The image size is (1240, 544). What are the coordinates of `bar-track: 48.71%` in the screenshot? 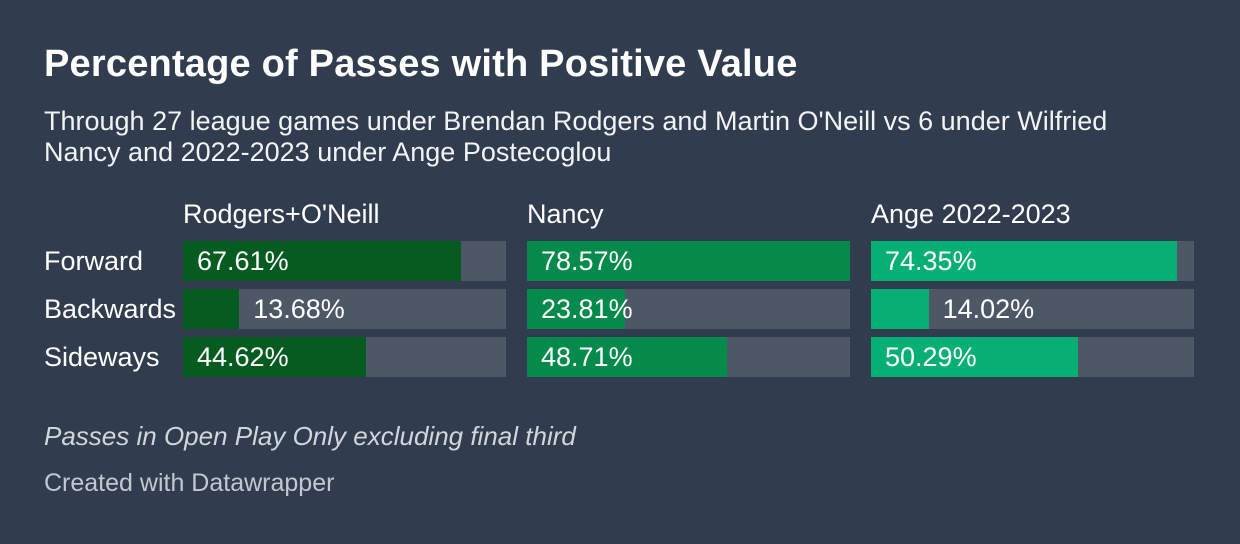 It's located at (688, 357).